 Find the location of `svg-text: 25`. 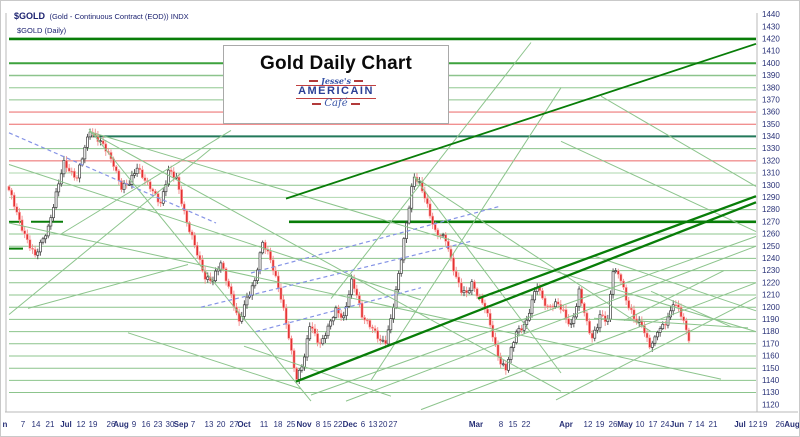

svg-text: 25 is located at coordinates (291, 424).